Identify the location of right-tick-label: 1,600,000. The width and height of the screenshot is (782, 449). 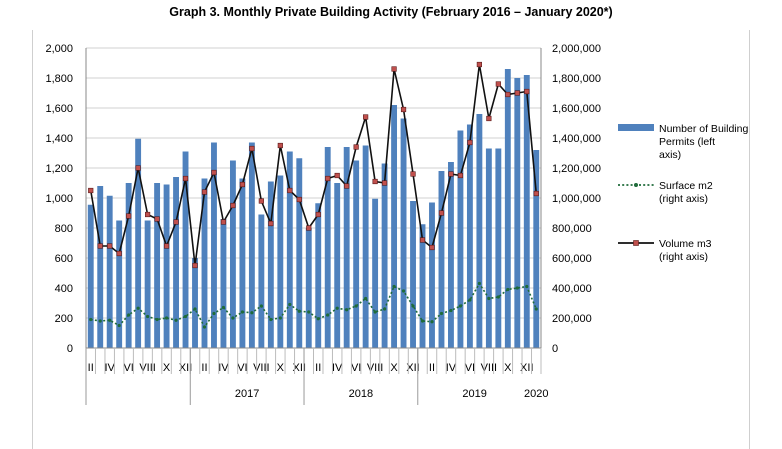
(576, 109).